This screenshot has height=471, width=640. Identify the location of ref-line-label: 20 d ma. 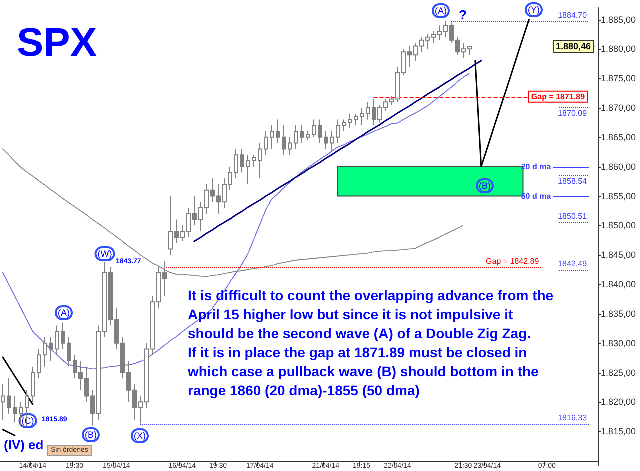
(536, 167).